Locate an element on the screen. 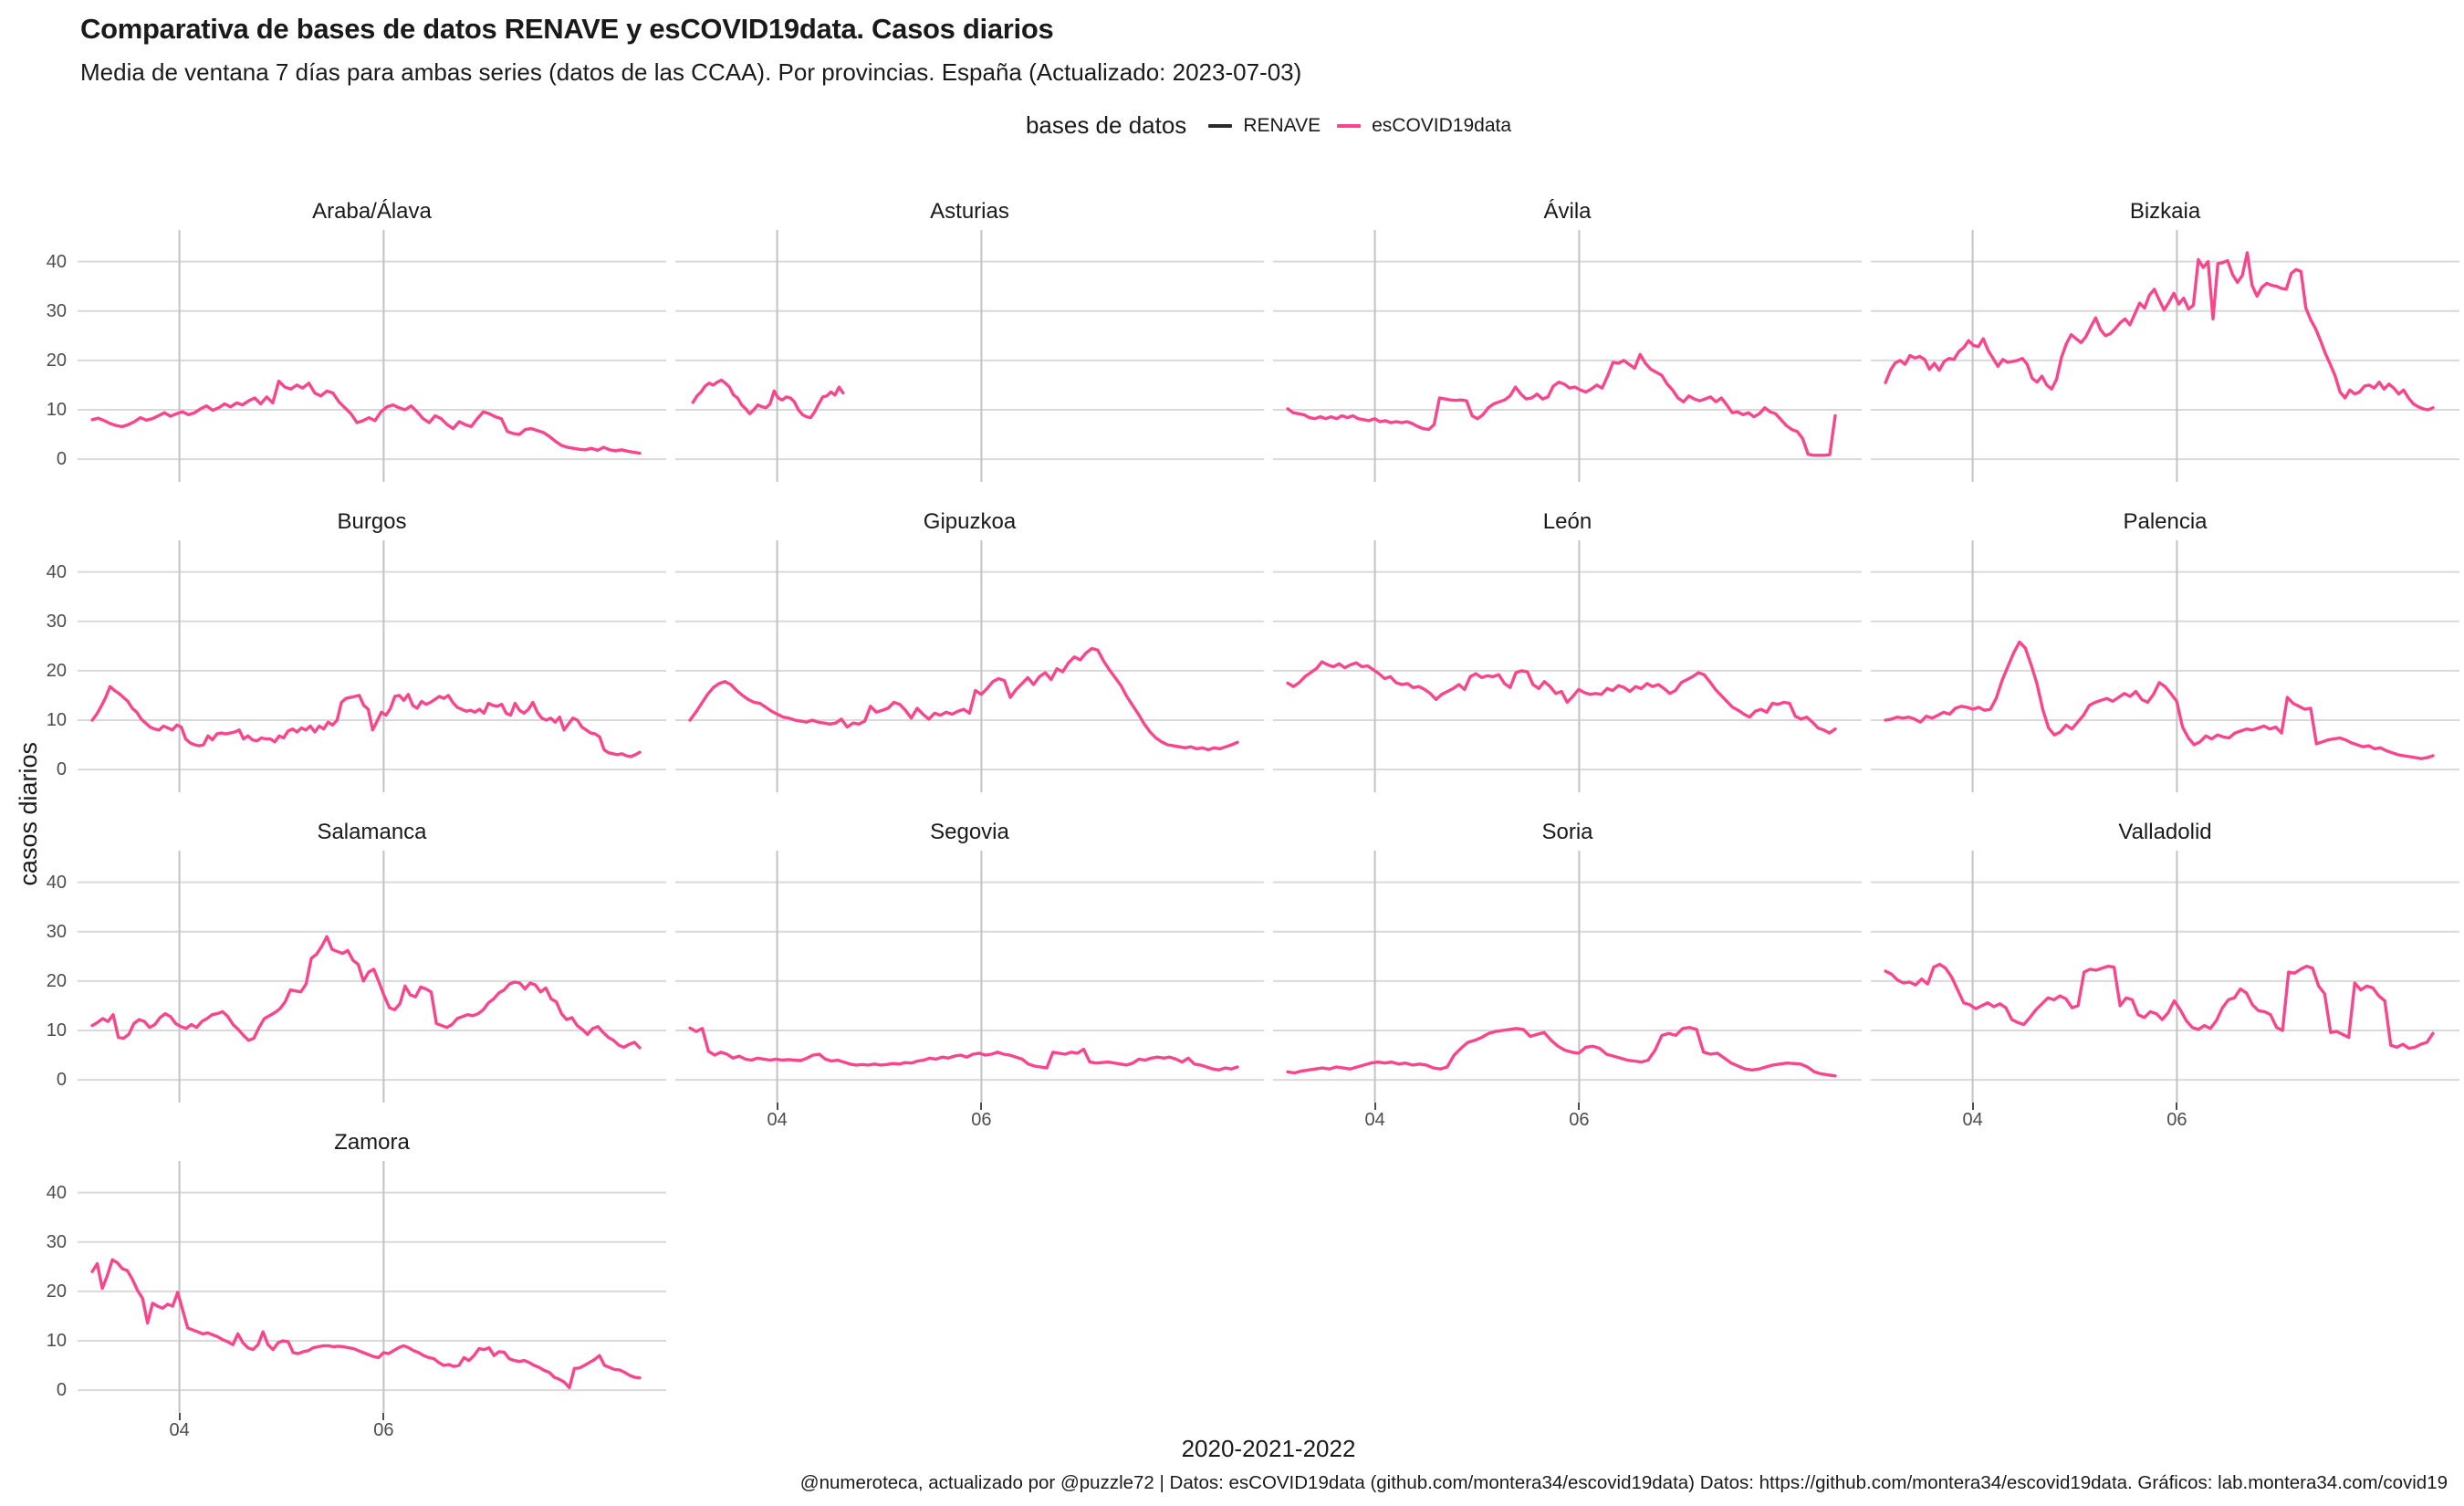 The height and width of the screenshot is (1506, 2464). facet-palencia: Palencia is located at coordinates (2165, 659).